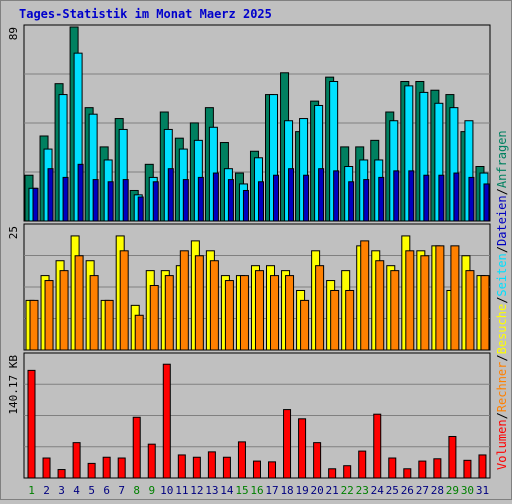 Image resolution: width=512 pixels, height=504 pixels. What do you see at coordinates (61, 490) in the screenshot?
I see `x-tick-label: 3` at bounding box center [61, 490].